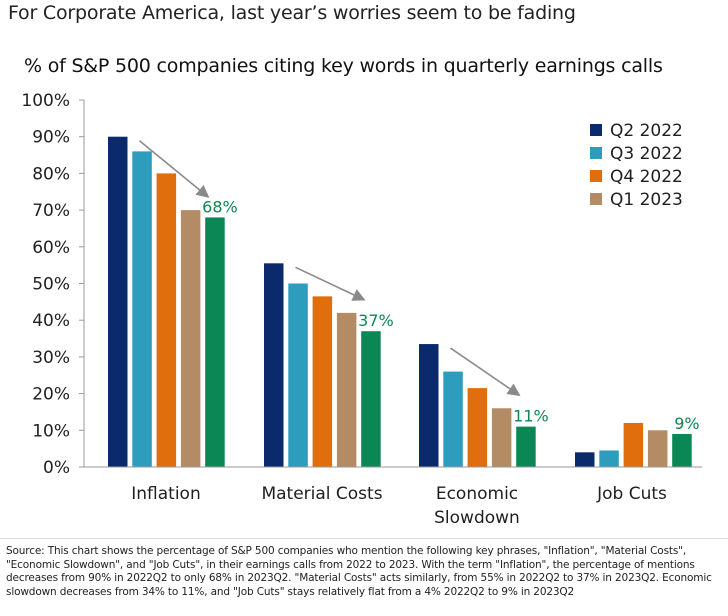 The width and height of the screenshot is (728, 616). What do you see at coordinates (51, 248) in the screenshot?
I see `y-tick-label: 60%` at bounding box center [51, 248].